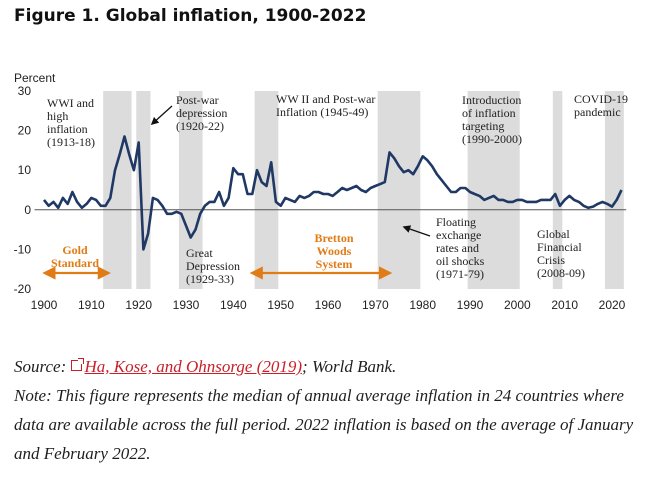 This screenshot has height=484, width=652. I want to click on x-tick-label: 1930, so click(186, 305).